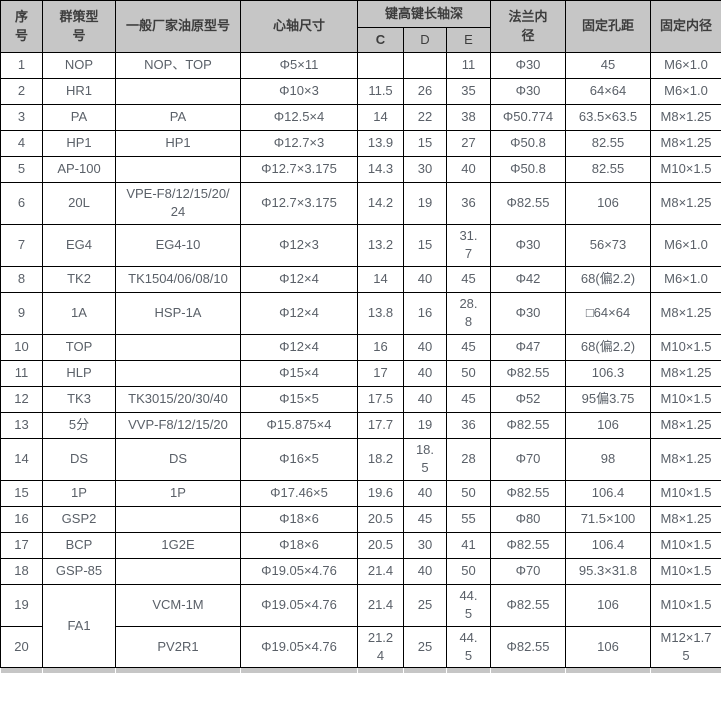  I want to click on cell-r20-c4: Φ19.05×4.76, so click(299, 647).